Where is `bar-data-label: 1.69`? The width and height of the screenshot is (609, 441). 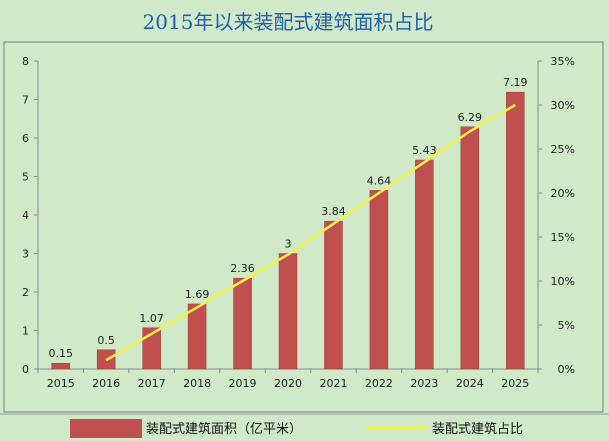 bar-data-label: 1.69 is located at coordinates (197, 294).